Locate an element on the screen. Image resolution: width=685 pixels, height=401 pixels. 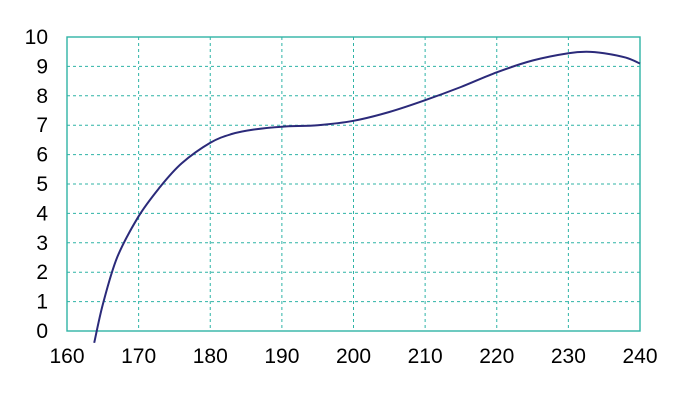
y-tick-label: 10 is located at coordinates (36, 37).